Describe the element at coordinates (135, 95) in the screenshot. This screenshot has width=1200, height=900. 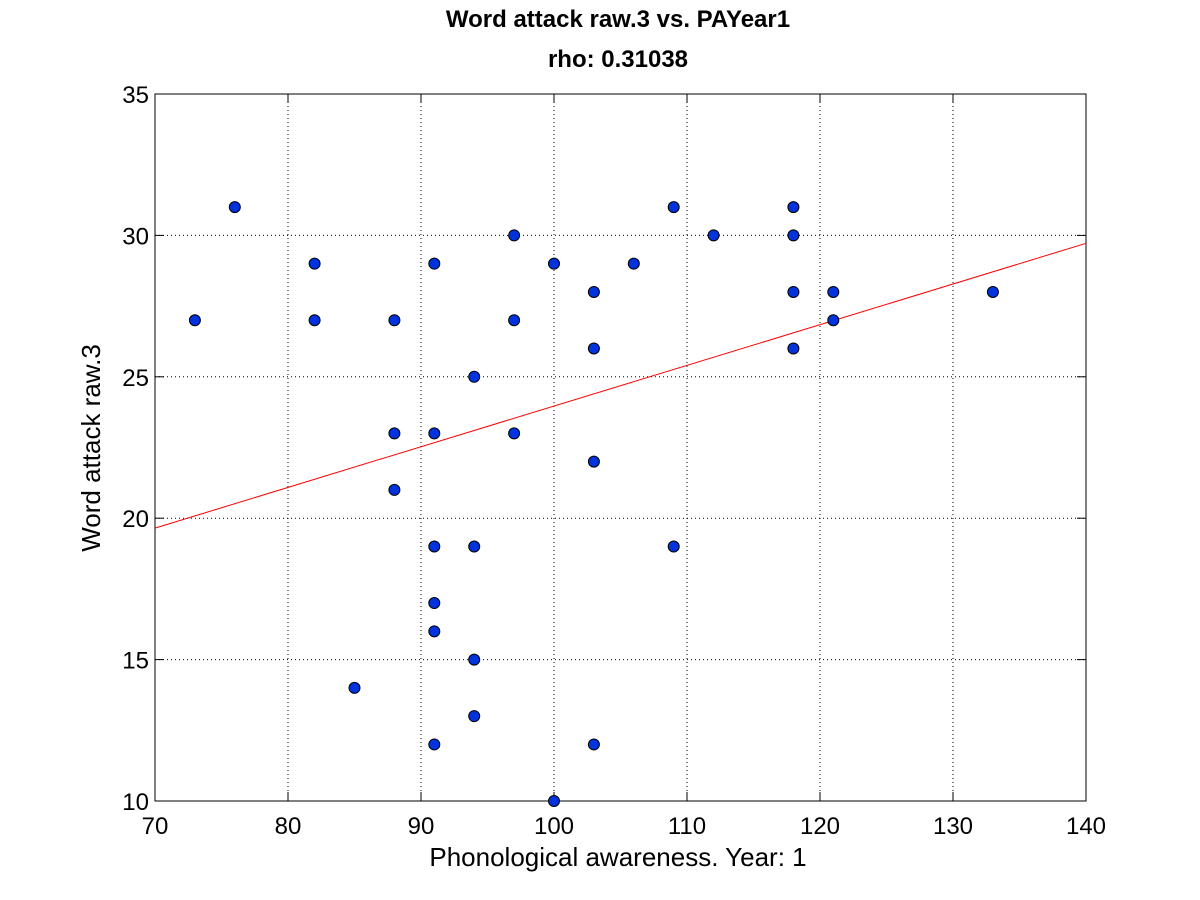
I see `y-tick-label: 35` at that location.